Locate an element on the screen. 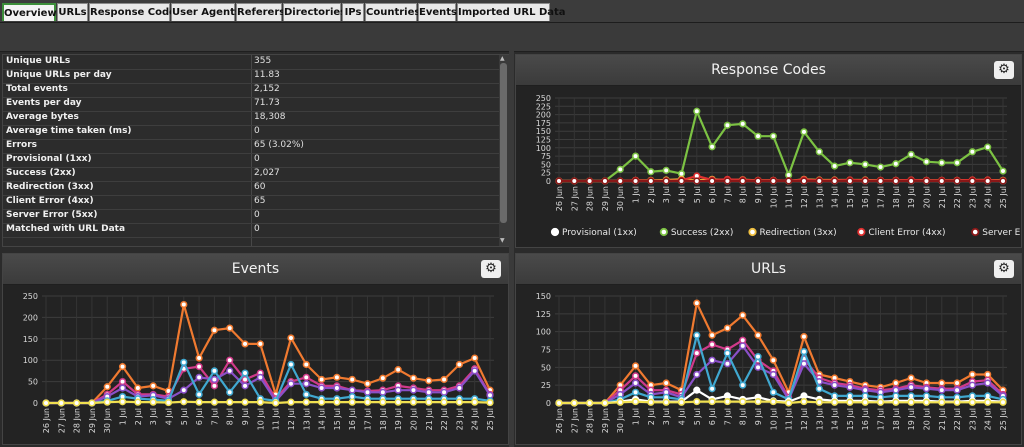 Image resolution: width=1024 pixels, height=447 pixels. tab-events: Events is located at coordinates (437, 12).